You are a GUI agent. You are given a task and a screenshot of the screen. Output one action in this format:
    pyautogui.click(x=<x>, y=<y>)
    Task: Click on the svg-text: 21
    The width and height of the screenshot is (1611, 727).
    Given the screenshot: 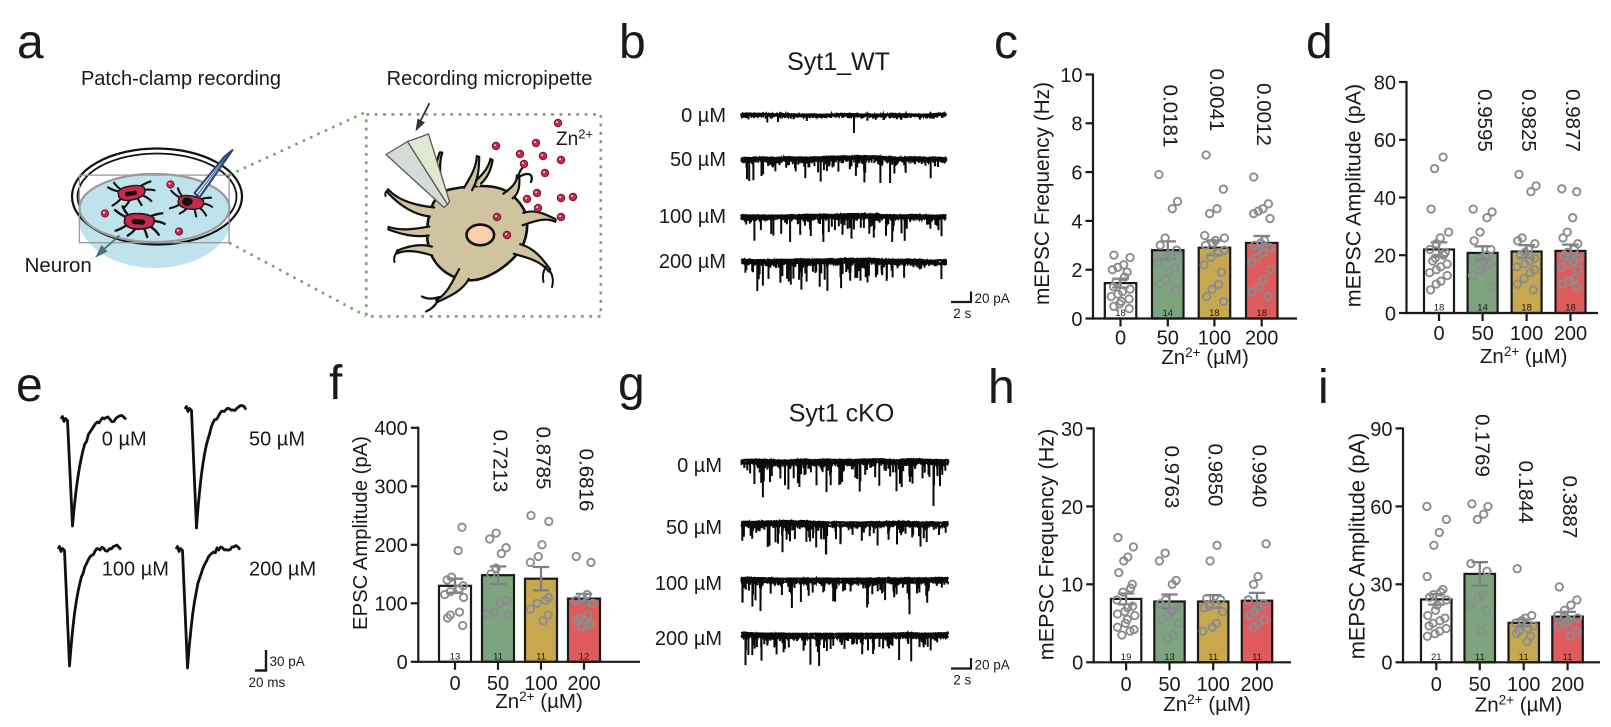 What is the action you would take?
    pyautogui.click(x=1436, y=657)
    